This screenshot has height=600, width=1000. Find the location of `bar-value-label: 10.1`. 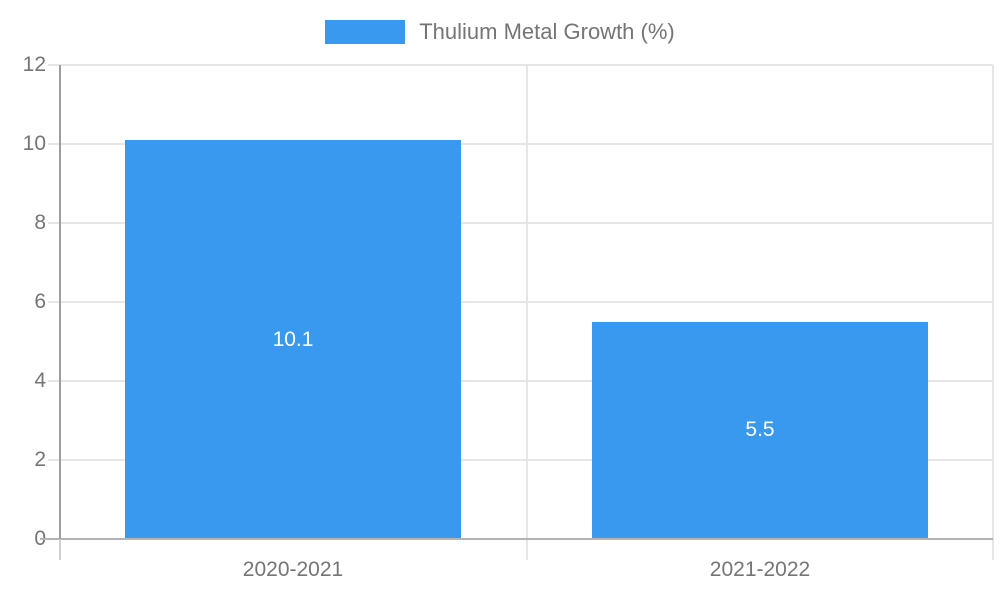

bar-value-label: 10.1 is located at coordinates (293, 339).